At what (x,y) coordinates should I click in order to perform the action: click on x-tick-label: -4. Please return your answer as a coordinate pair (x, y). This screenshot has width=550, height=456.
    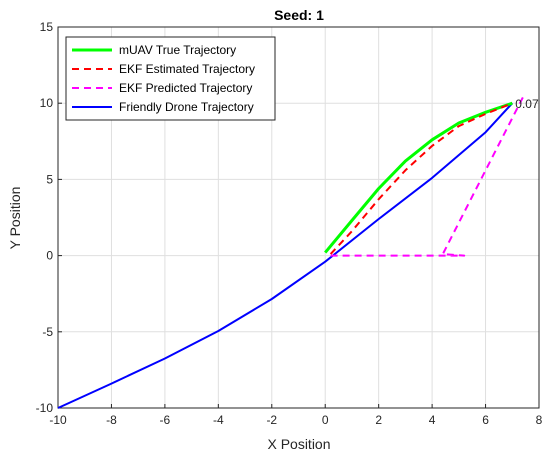
    Looking at the image, I should click on (218, 420).